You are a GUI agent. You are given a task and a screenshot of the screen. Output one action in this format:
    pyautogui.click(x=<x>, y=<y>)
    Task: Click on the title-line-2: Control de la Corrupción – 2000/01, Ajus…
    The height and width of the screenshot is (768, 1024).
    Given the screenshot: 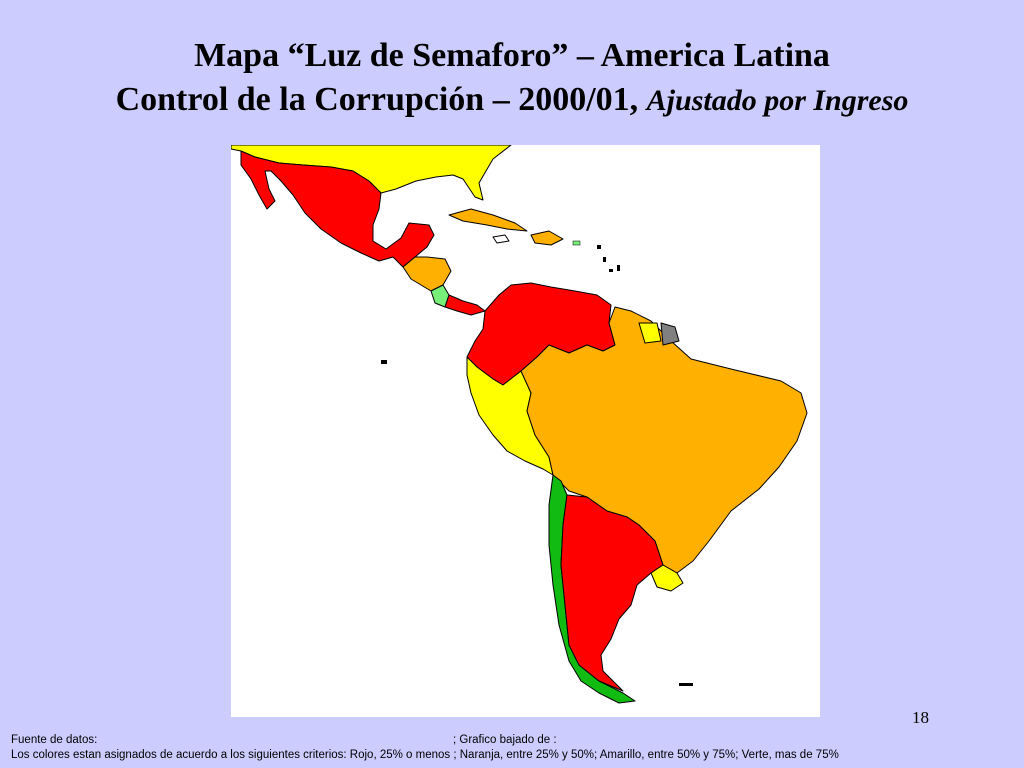 What is the action you would take?
    pyautogui.click(x=512, y=100)
    